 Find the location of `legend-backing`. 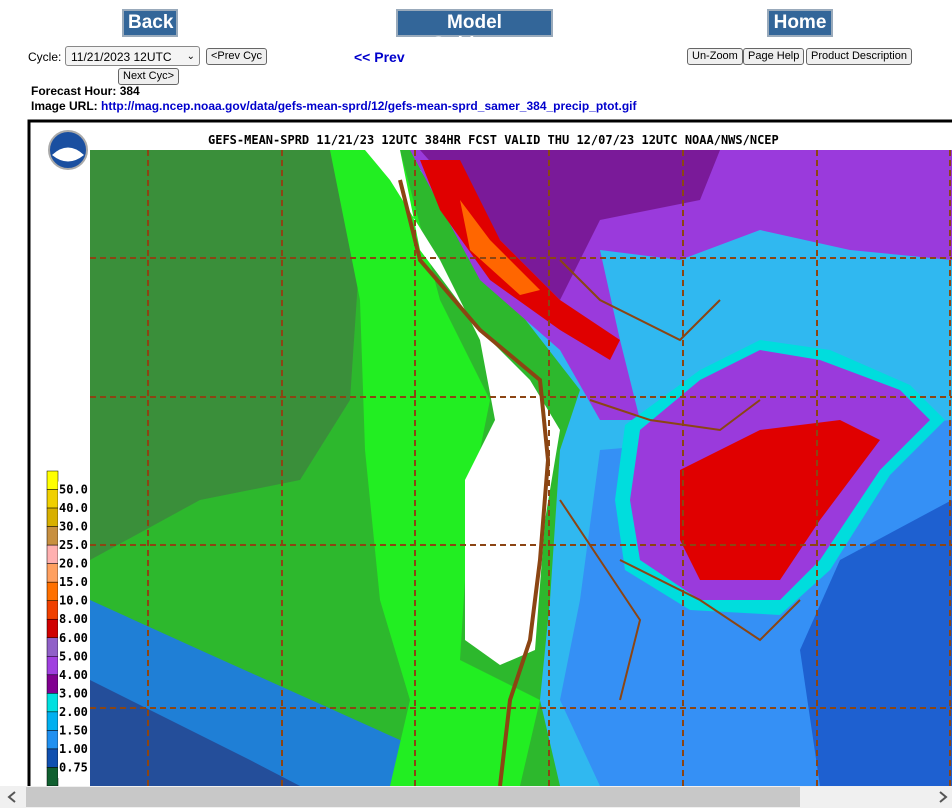

legend-backing is located at coordinates (74, 629).